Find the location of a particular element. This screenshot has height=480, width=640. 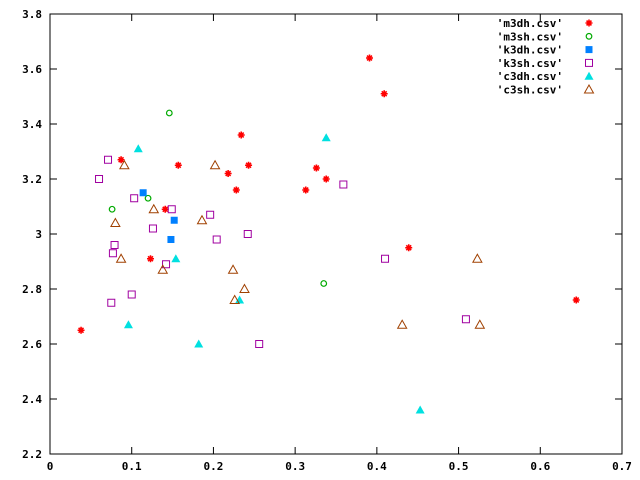

legend-label: 'm3sh.csv' is located at coordinates (530, 36).